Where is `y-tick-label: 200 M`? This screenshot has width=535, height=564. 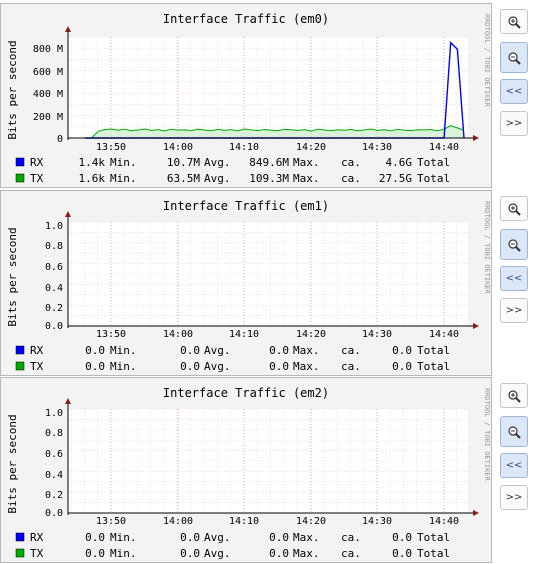
y-tick-label: 200 M is located at coordinates (48, 117).